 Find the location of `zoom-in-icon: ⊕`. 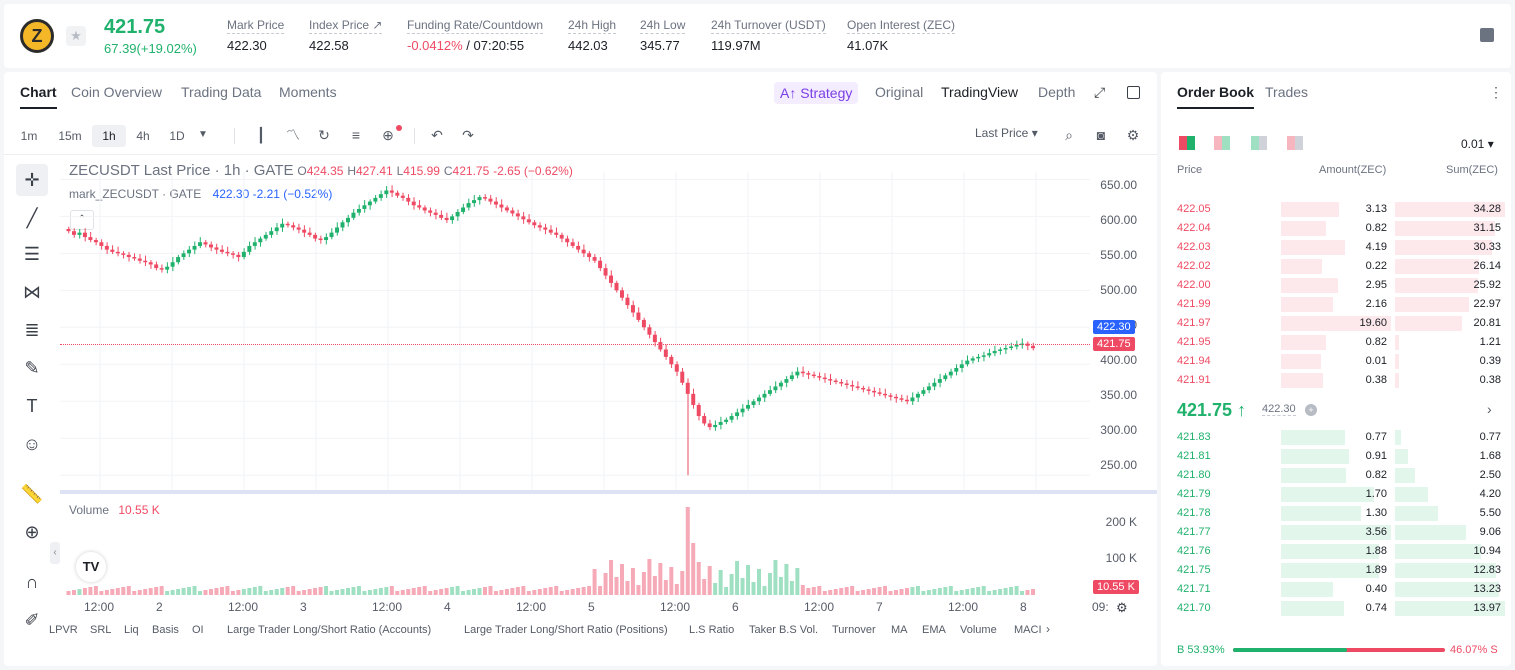

zoom-in-icon: ⊕ is located at coordinates (32, 532).